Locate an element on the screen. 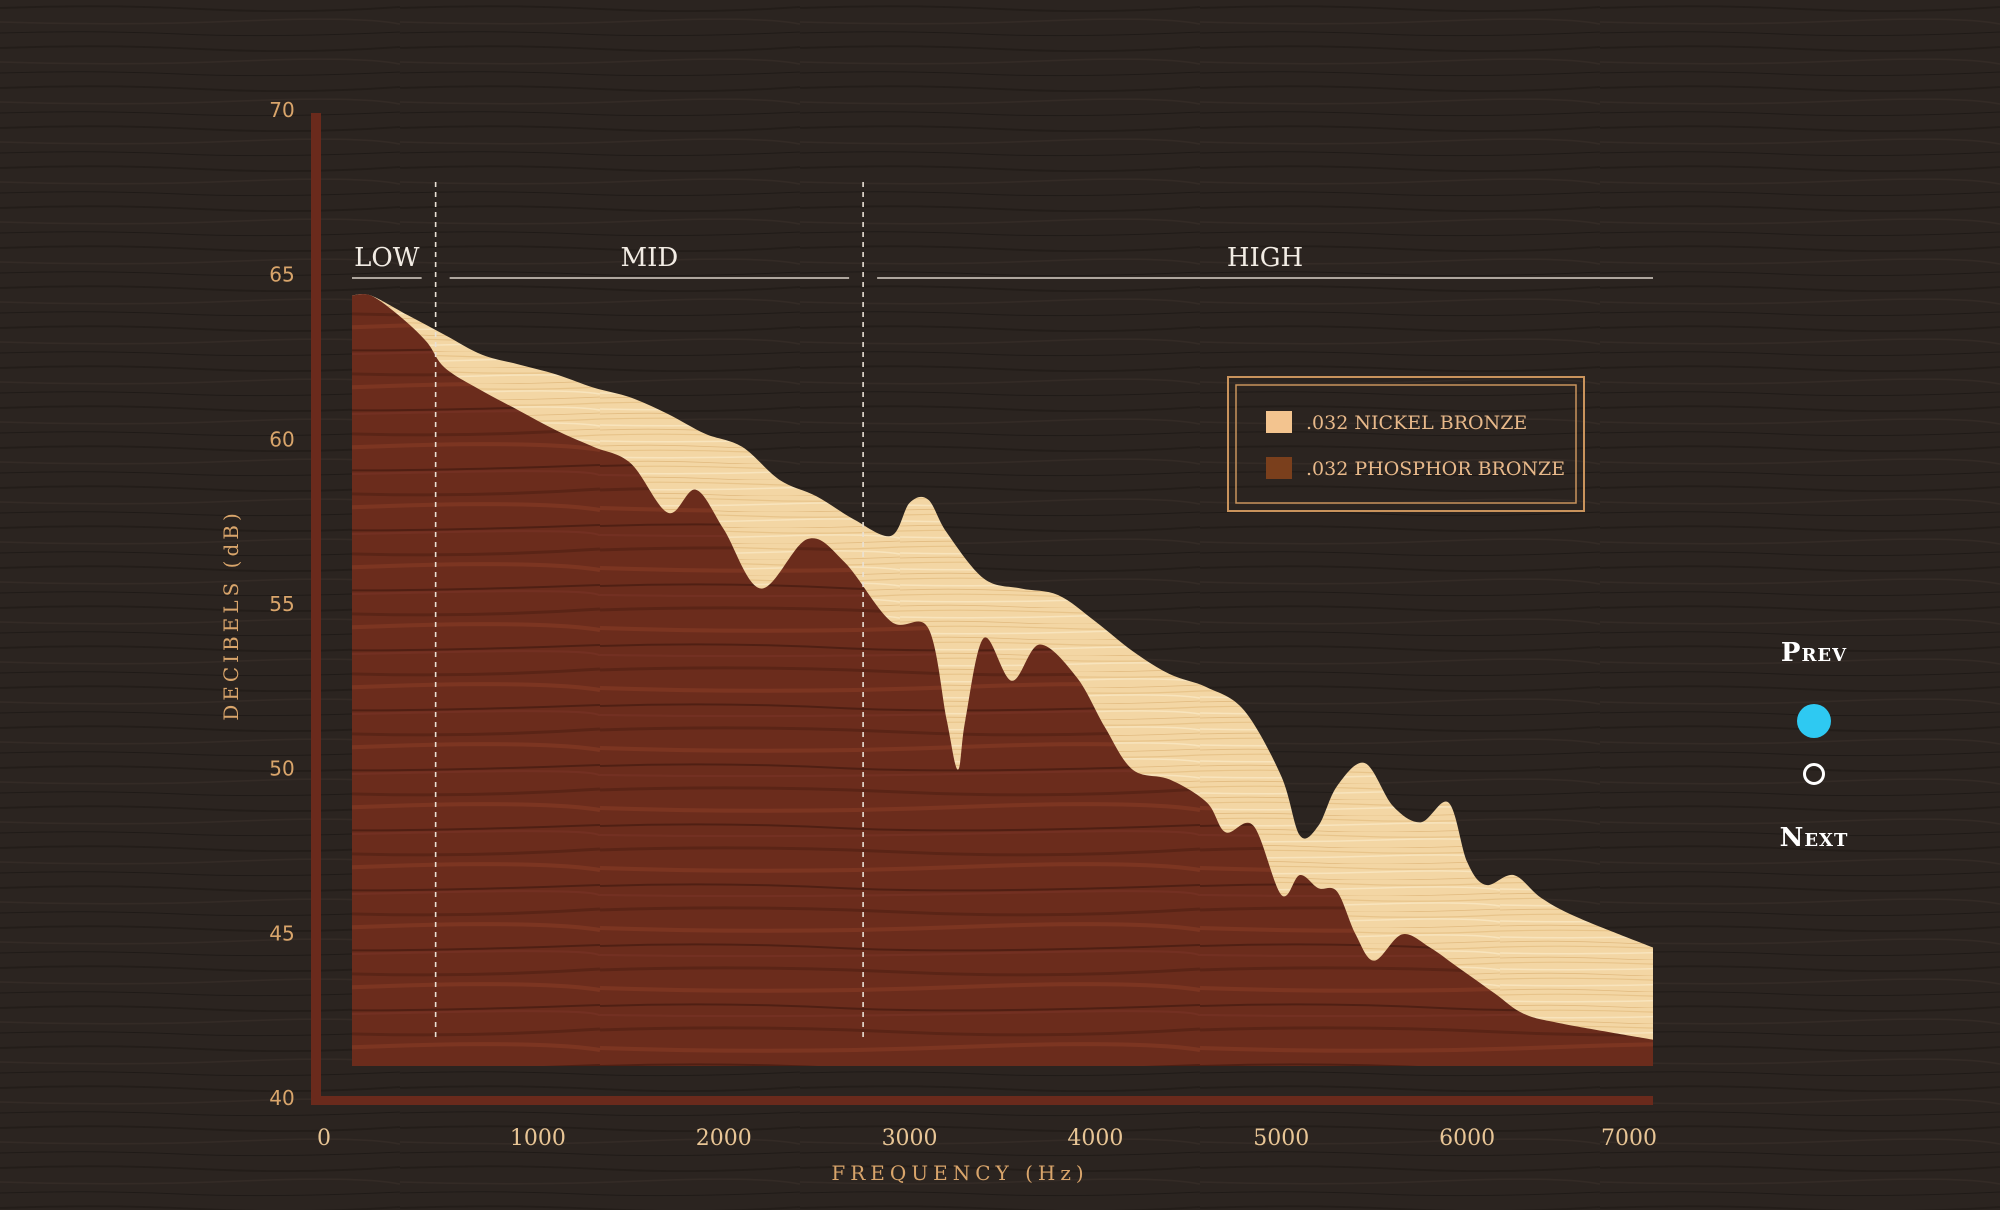  y-tick-label: 70 is located at coordinates (281, 110).